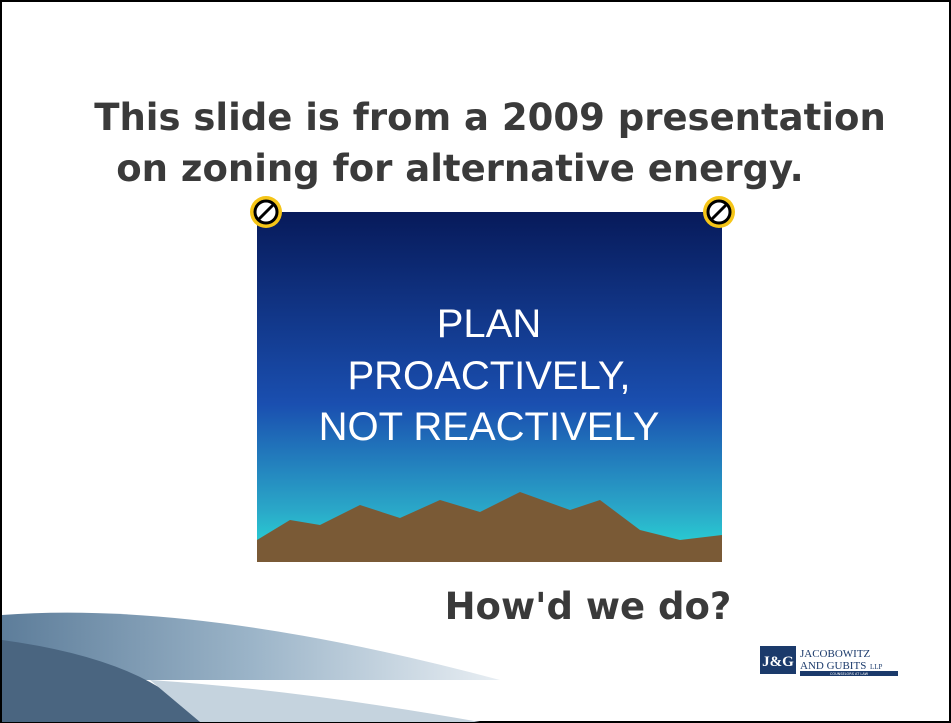  I want to click on inner-text: PROACTIVELY,, so click(488, 376).